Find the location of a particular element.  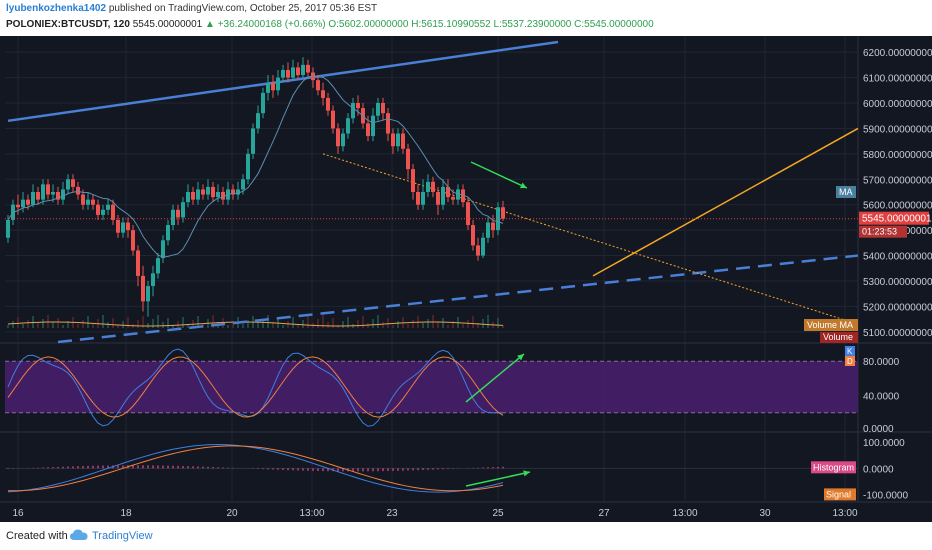

created-with-text: Created with is located at coordinates (37, 536).